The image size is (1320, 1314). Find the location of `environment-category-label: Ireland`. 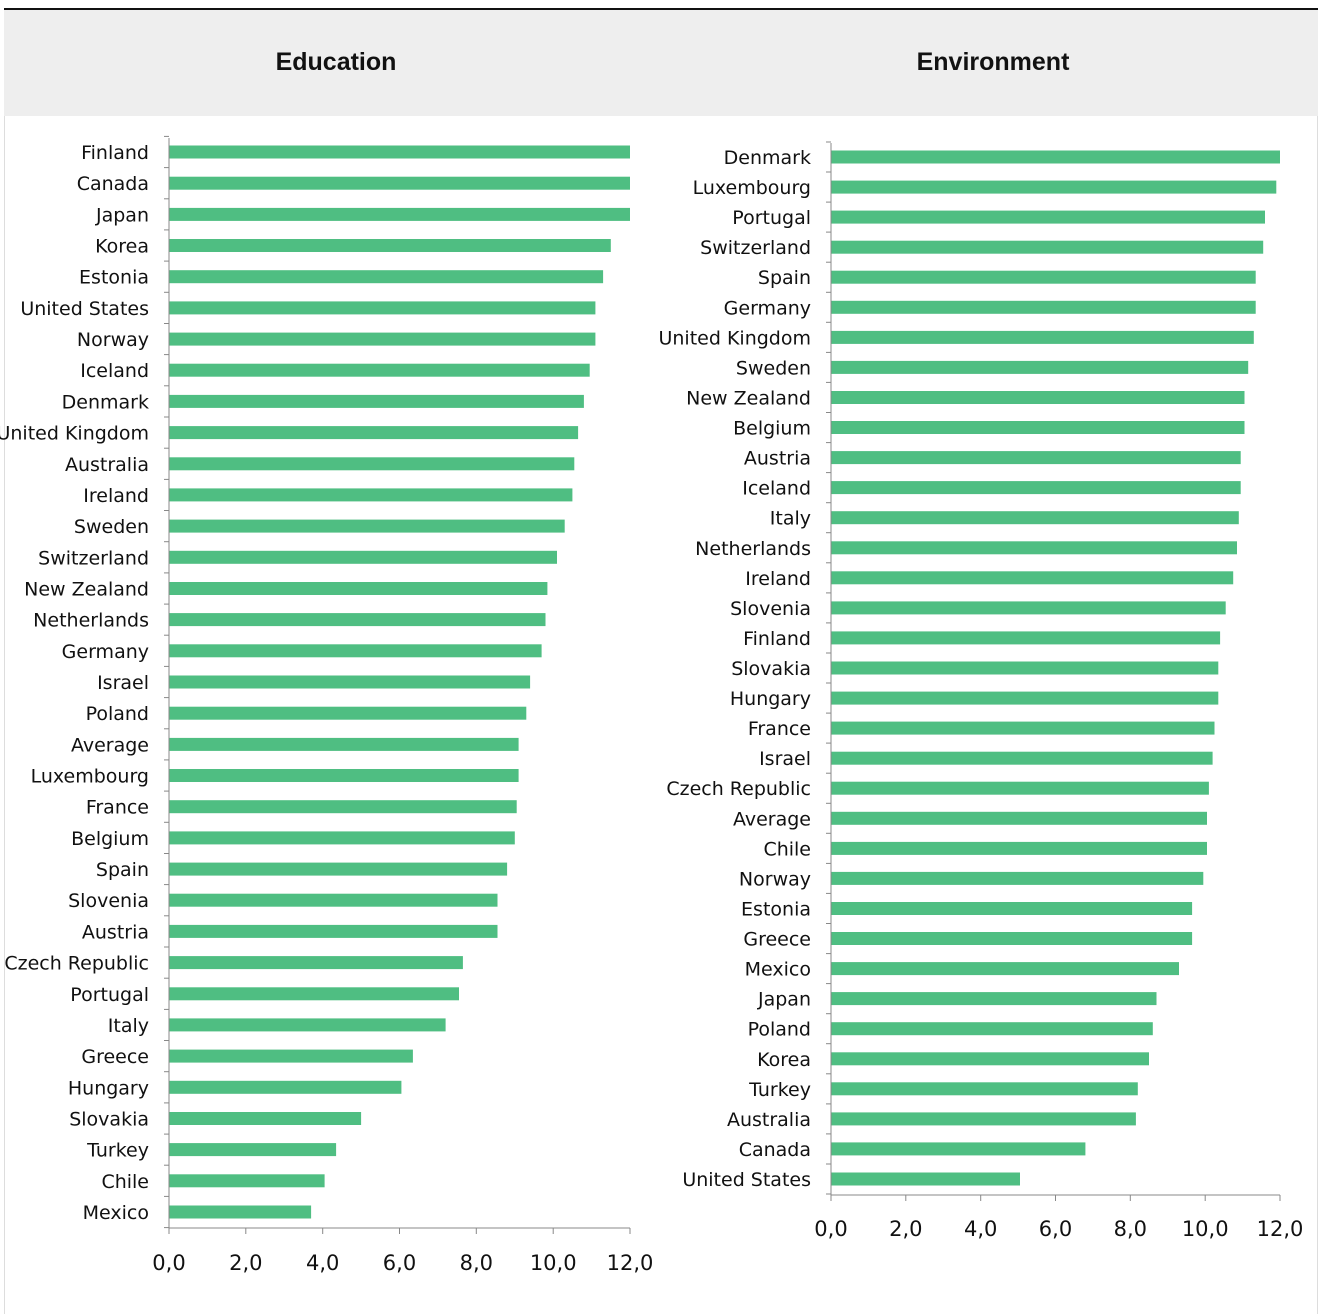

environment-category-label: Ireland is located at coordinates (778, 579).